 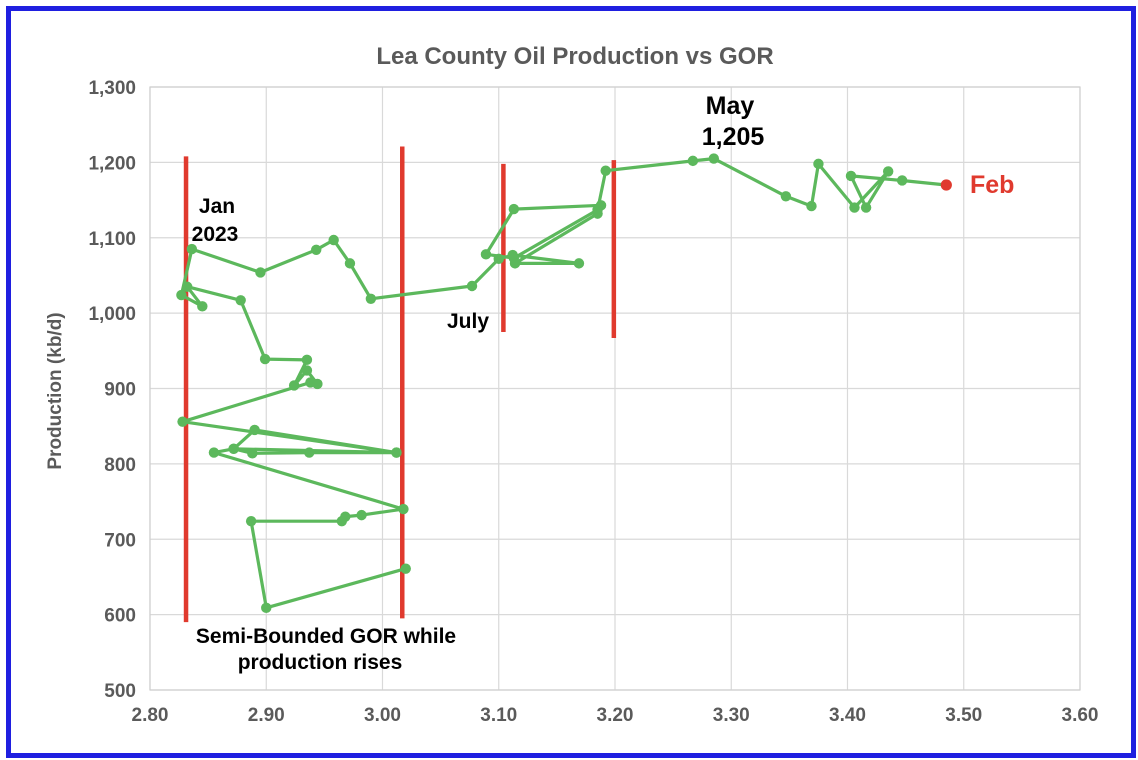 What do you see at coordinates (1080, 715) in the screenshot?
I see `x-tick-label: 3.60` at bounding box center [1080, 715].